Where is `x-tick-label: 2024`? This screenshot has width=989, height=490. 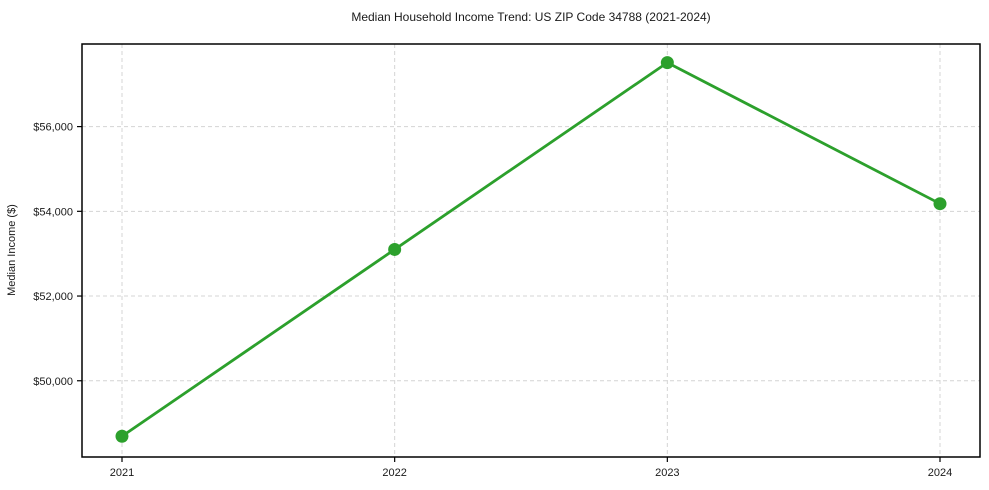 x-tick-label: 2024 is located at coordinates (940, 473).